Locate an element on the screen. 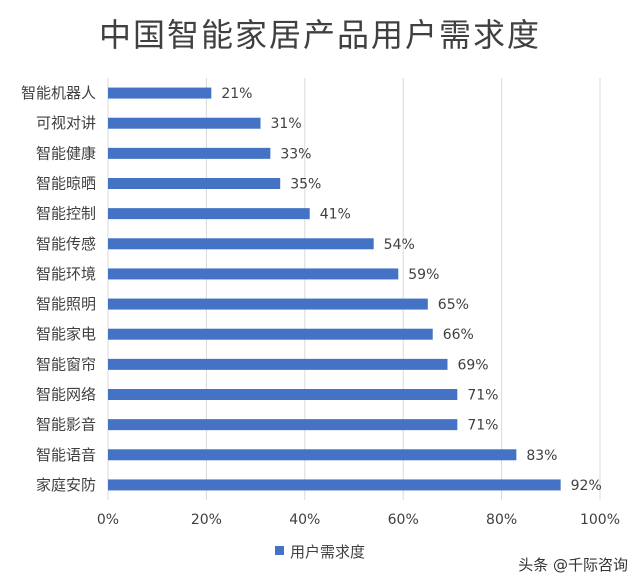 The image size is (640, 581). category-label: 智能影音 is located at coordinates (66, 425).